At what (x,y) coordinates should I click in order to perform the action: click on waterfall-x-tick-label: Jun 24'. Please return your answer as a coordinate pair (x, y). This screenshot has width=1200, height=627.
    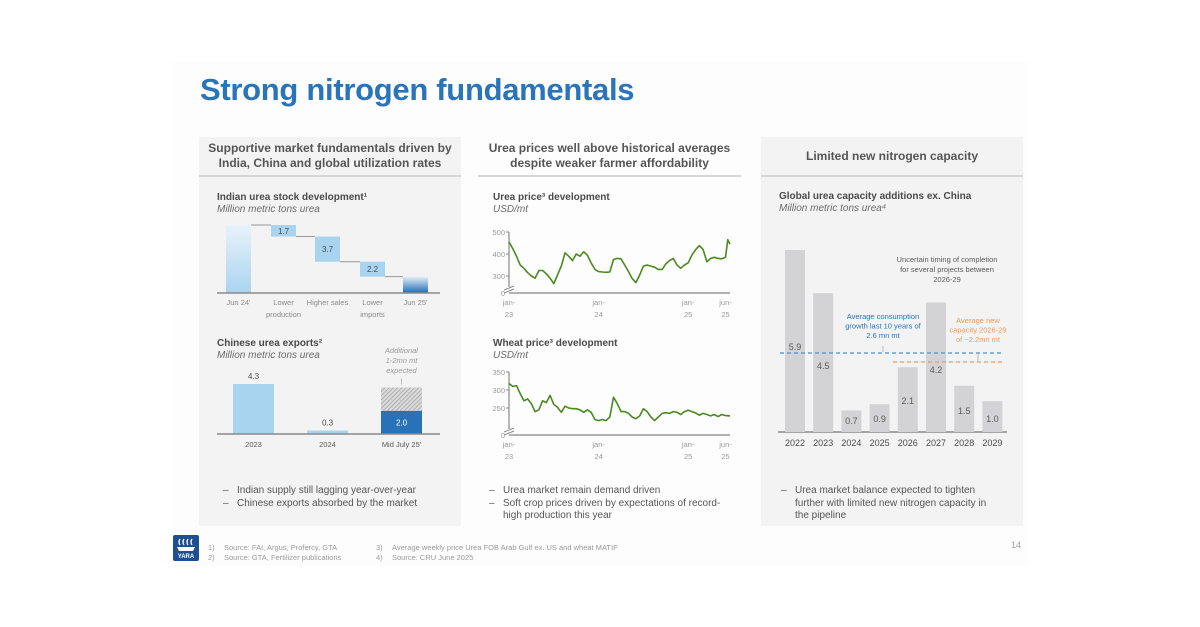
    Looking at the image, I should click on (239, 302).